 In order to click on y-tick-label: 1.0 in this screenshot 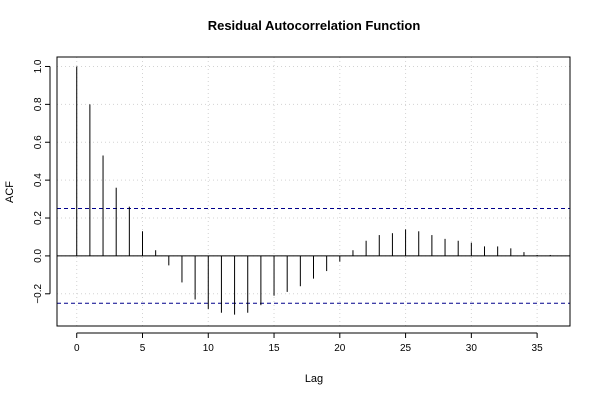, I will do `click(38, 66)`.